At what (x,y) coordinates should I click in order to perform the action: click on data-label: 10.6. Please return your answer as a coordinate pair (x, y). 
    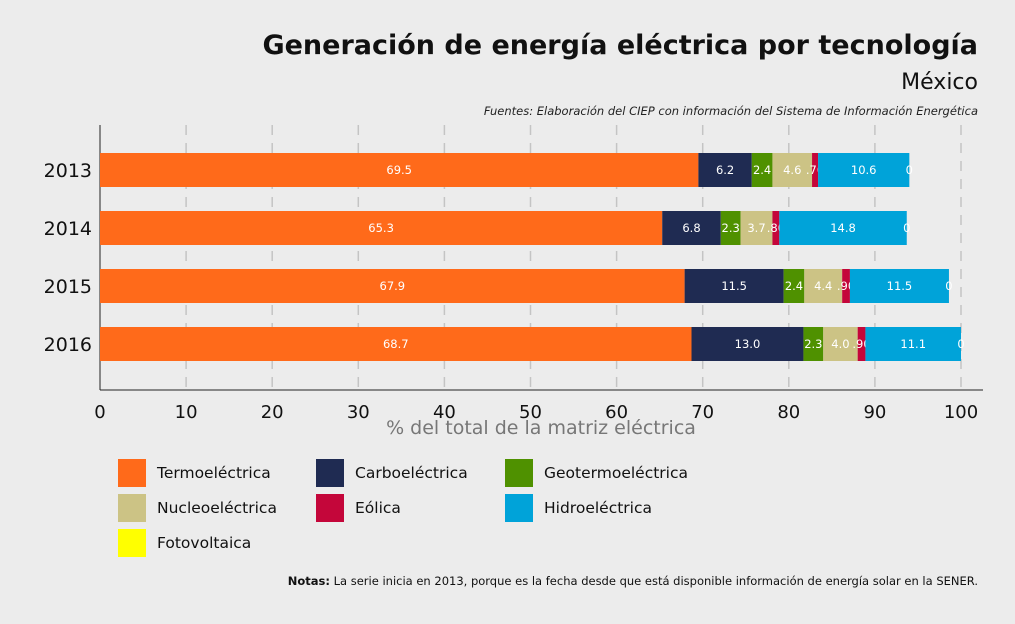
    Looking at the image, I should click on (864, 170).